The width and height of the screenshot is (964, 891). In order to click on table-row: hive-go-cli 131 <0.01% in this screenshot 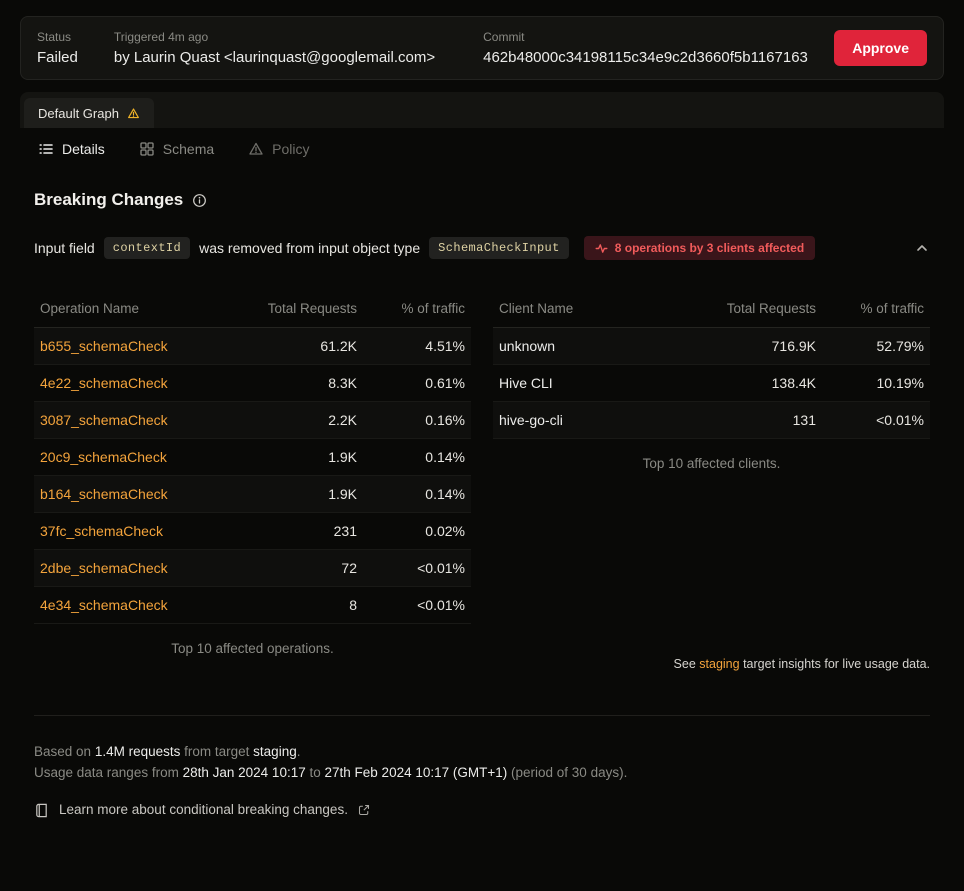, I will do `click(711, 420)`.